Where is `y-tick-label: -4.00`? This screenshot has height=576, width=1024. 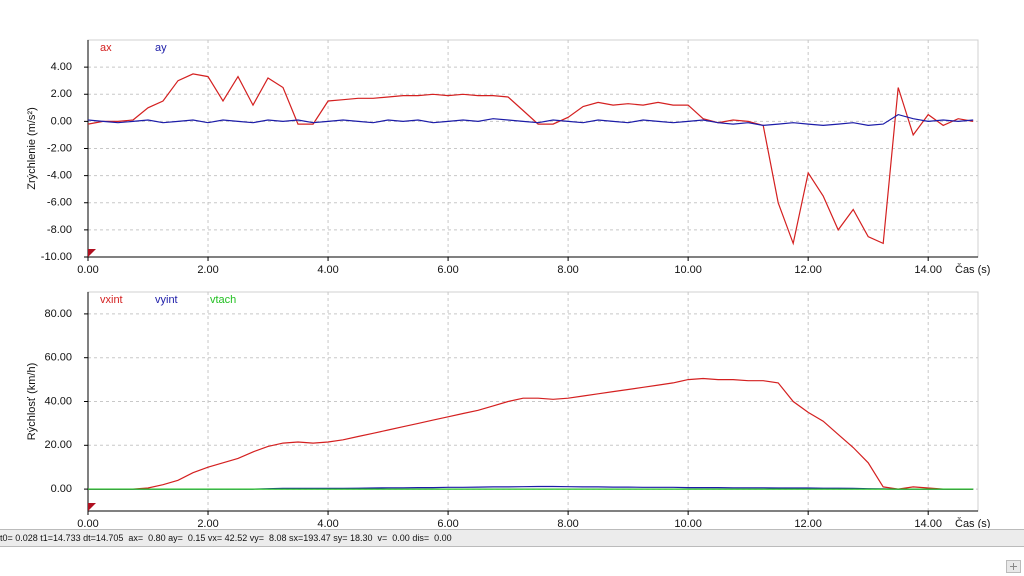 y-tick-label: -4.00 is located at coordinates (59, 176).